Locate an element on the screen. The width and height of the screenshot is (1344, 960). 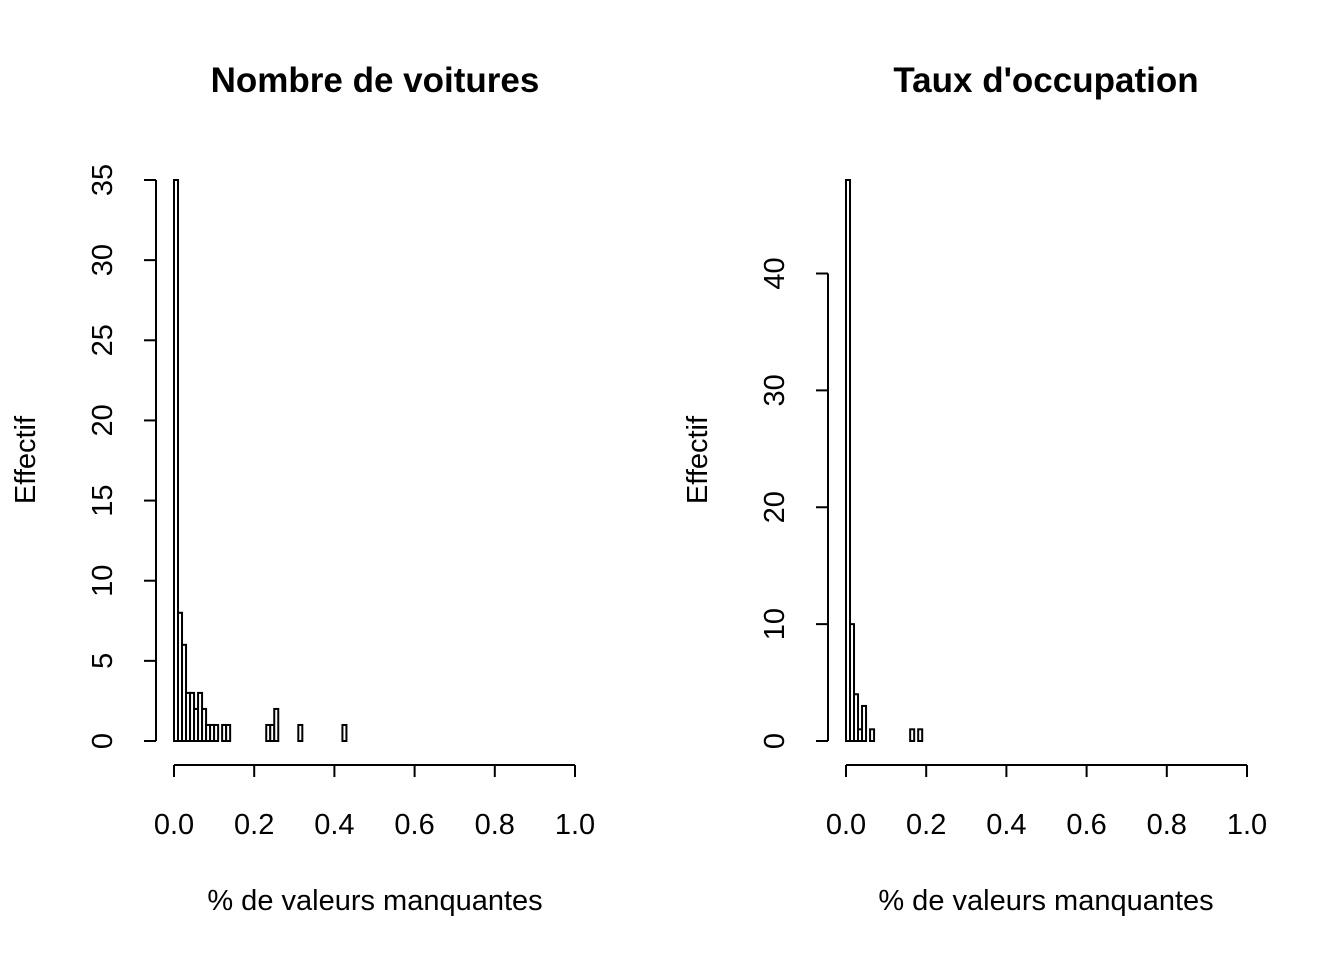
y-tick-label: 35 is located at coordinates (103, 180).